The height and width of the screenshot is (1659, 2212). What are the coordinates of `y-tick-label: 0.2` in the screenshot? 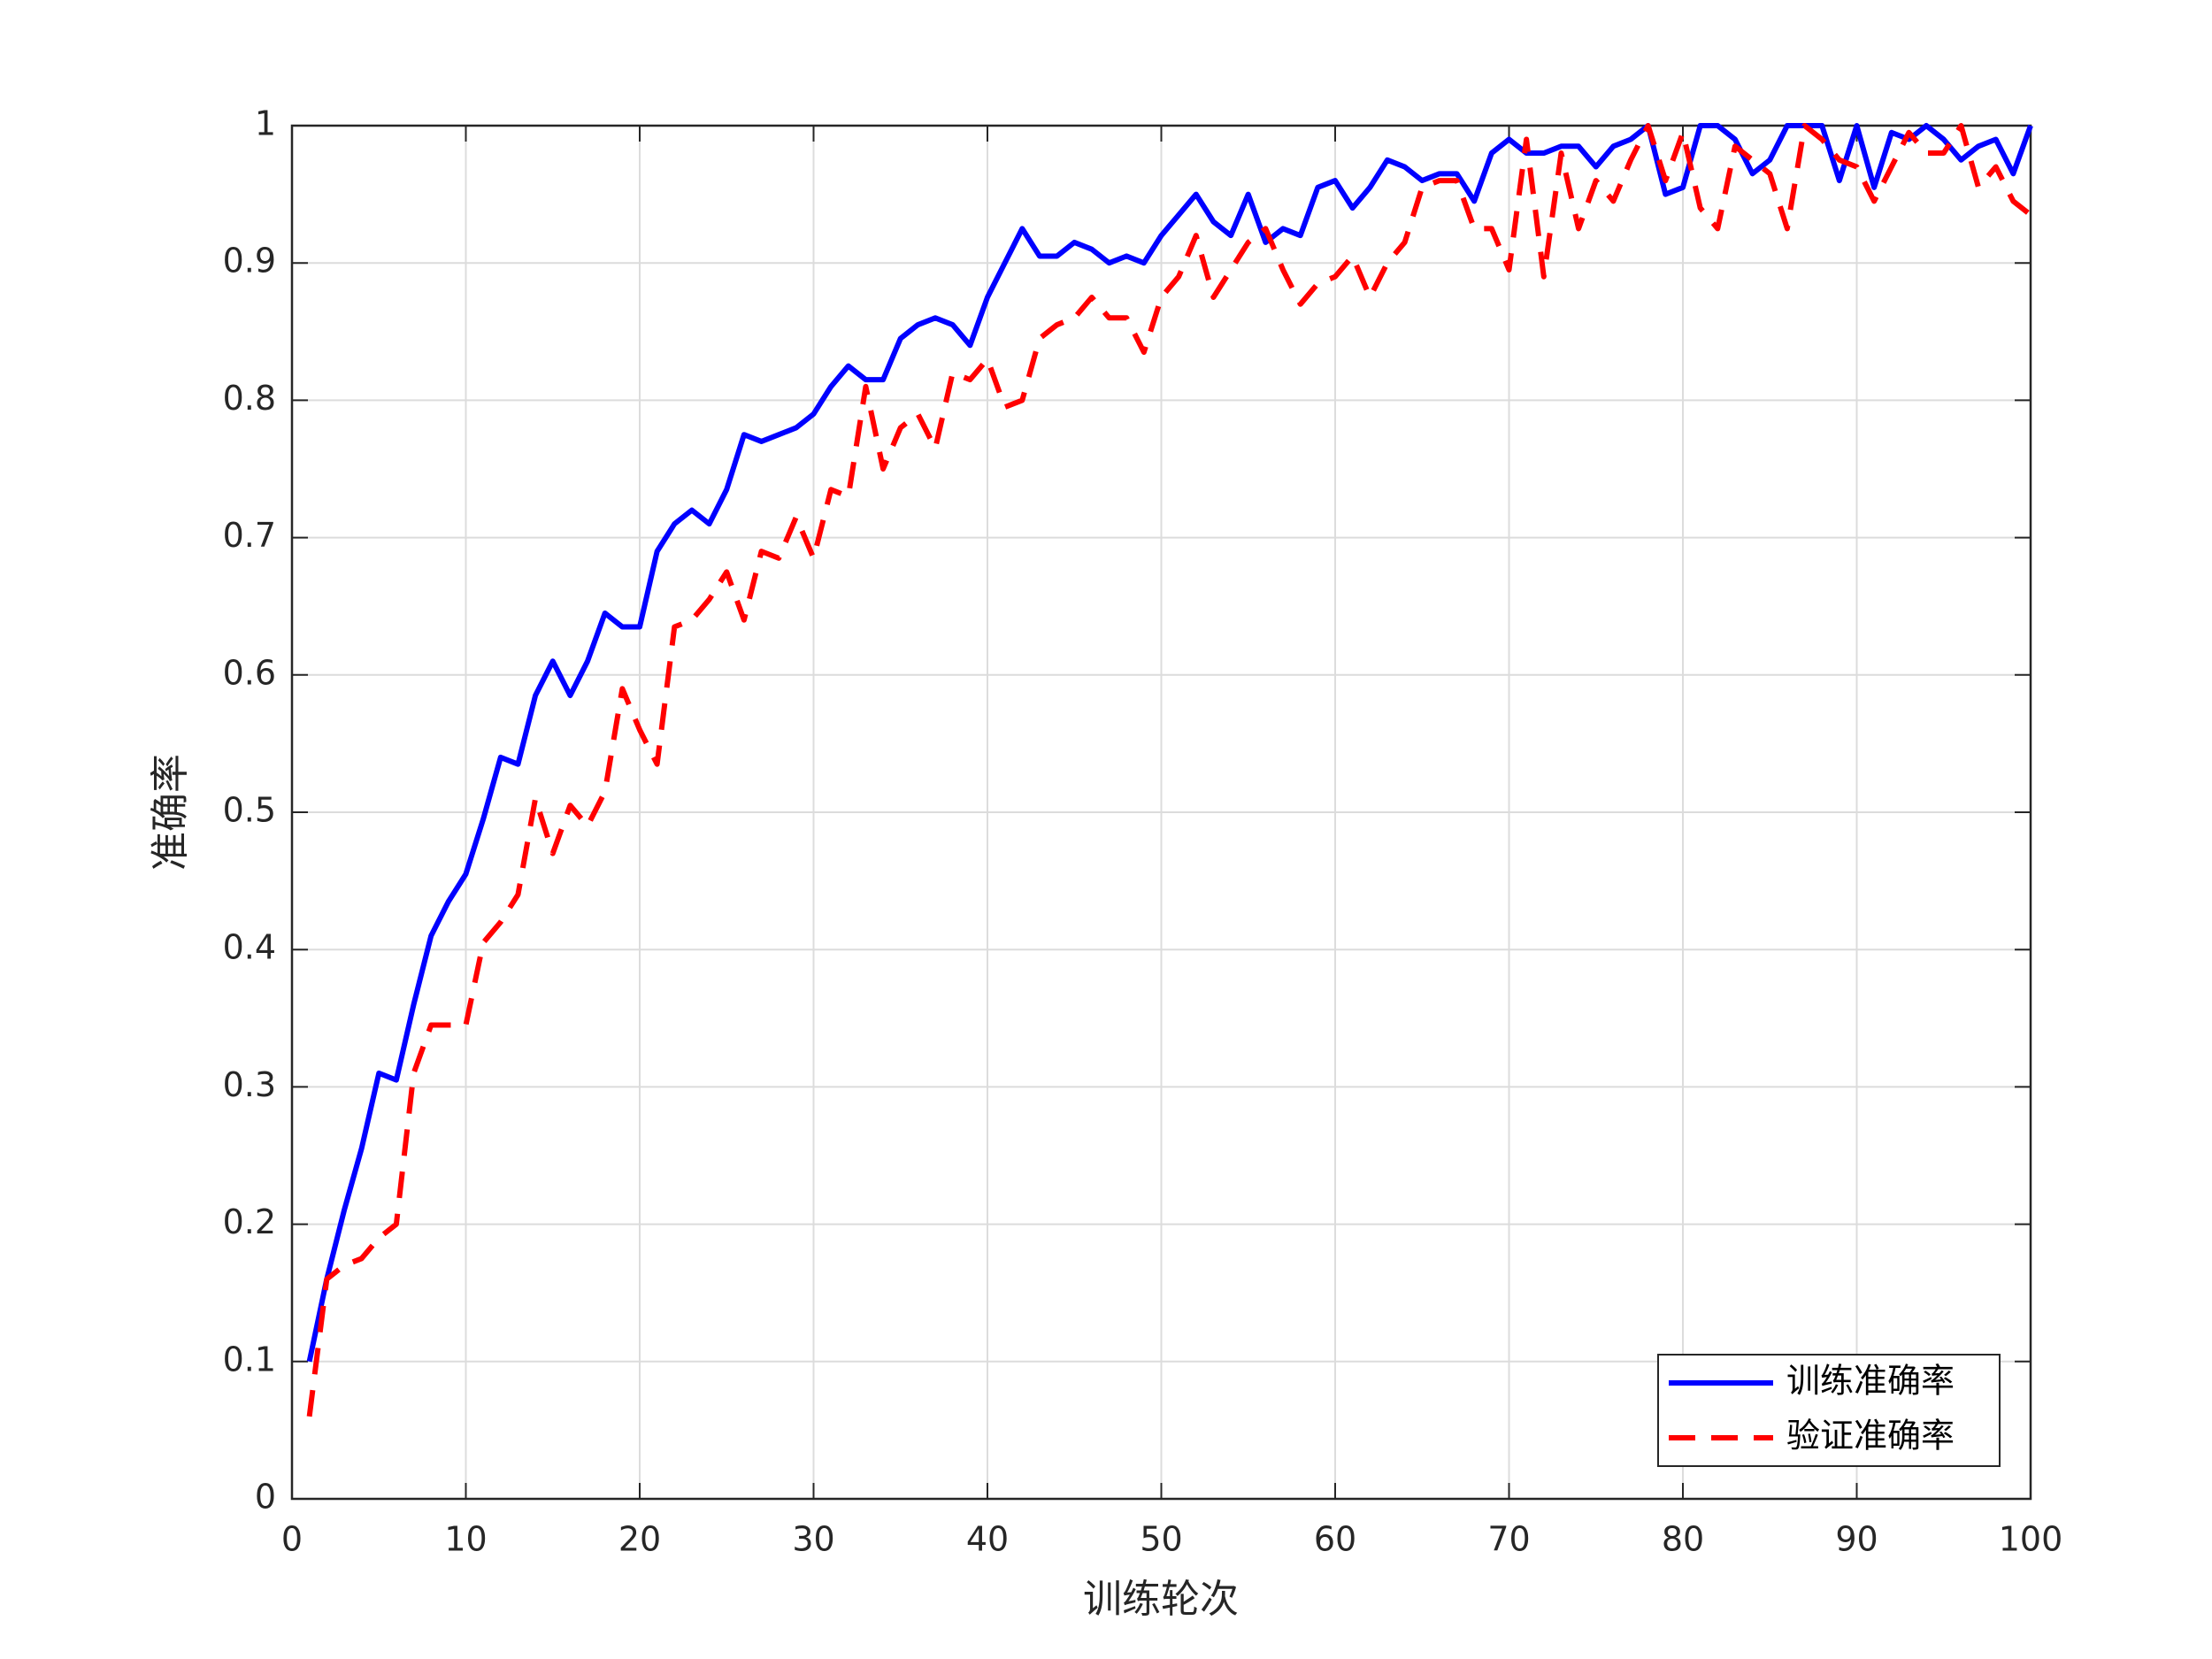 It's located at (250, 1222).